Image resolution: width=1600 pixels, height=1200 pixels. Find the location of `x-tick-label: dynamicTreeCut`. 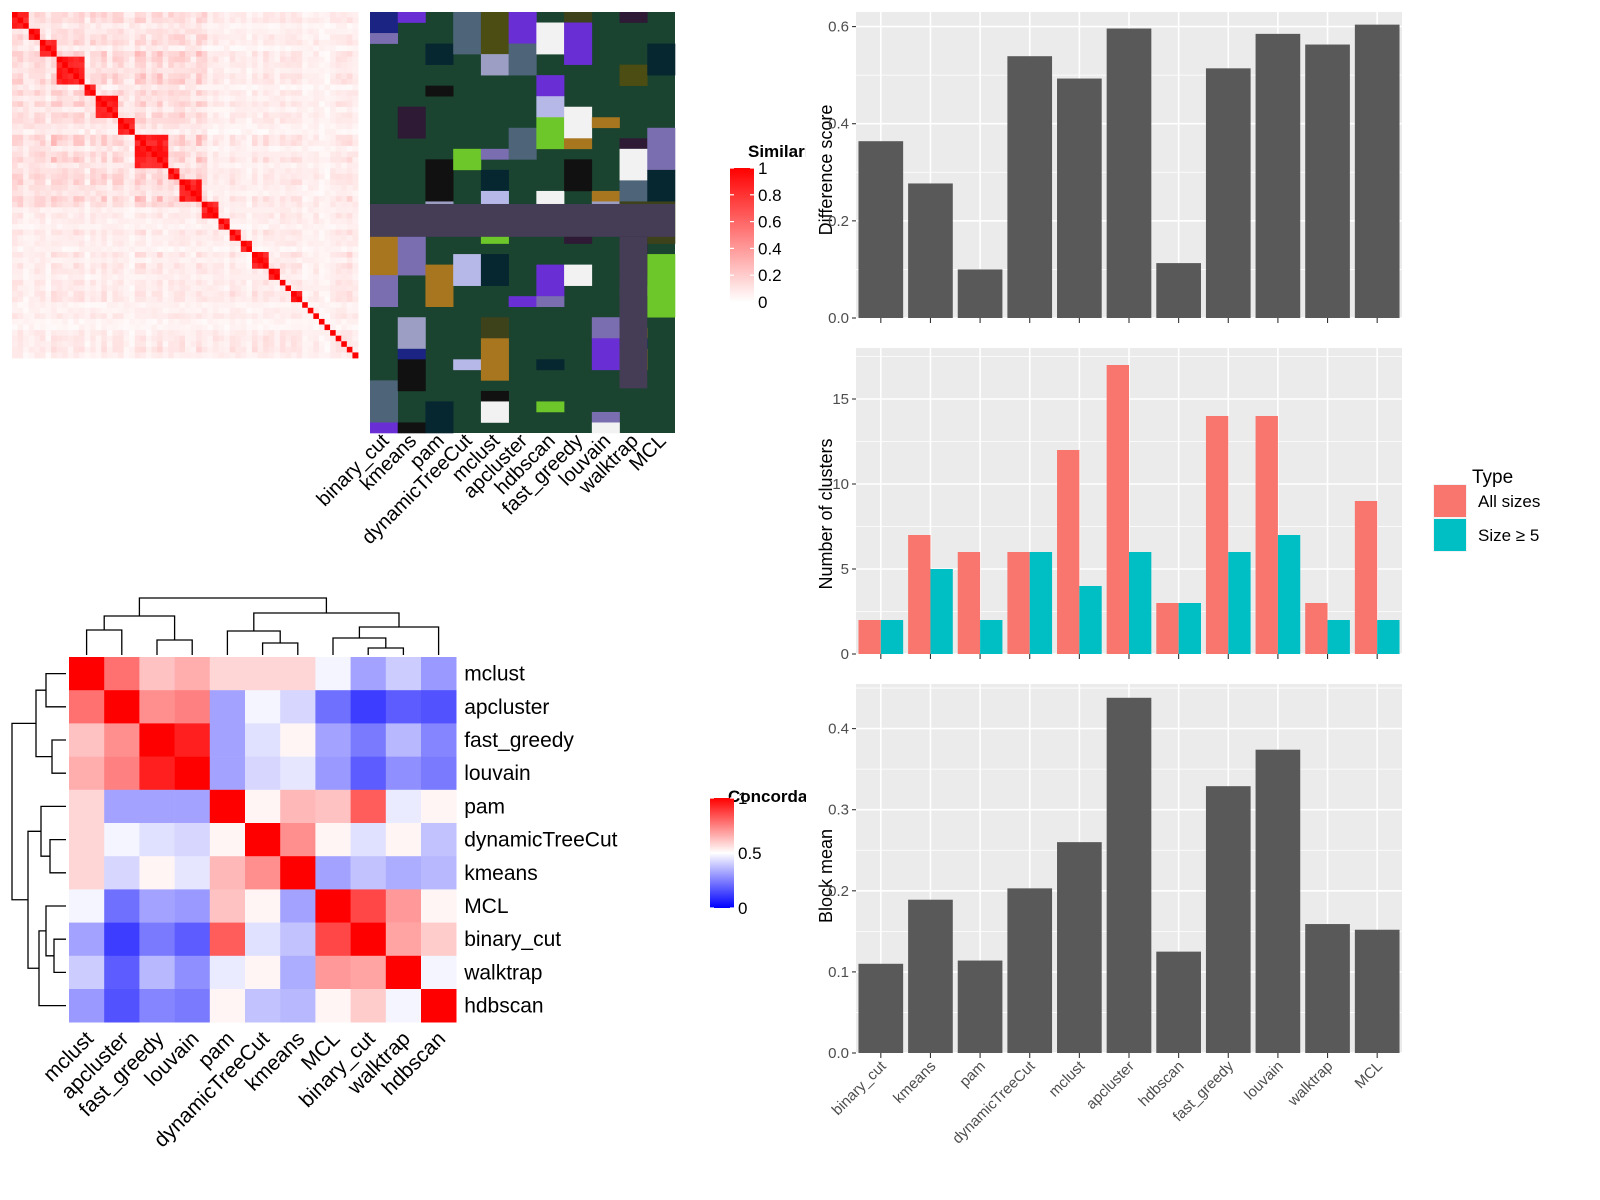

x-tick-label: dynamicTreeCut is located at coordinates (994, 1102).